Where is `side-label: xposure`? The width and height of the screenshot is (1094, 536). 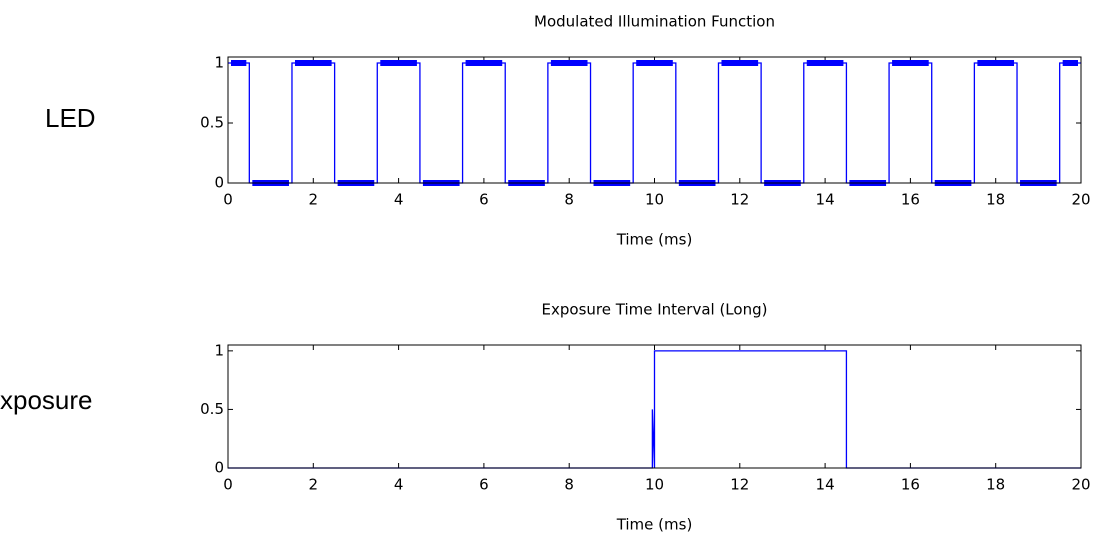 side-label: xposure is located at coordinates (46, 400).